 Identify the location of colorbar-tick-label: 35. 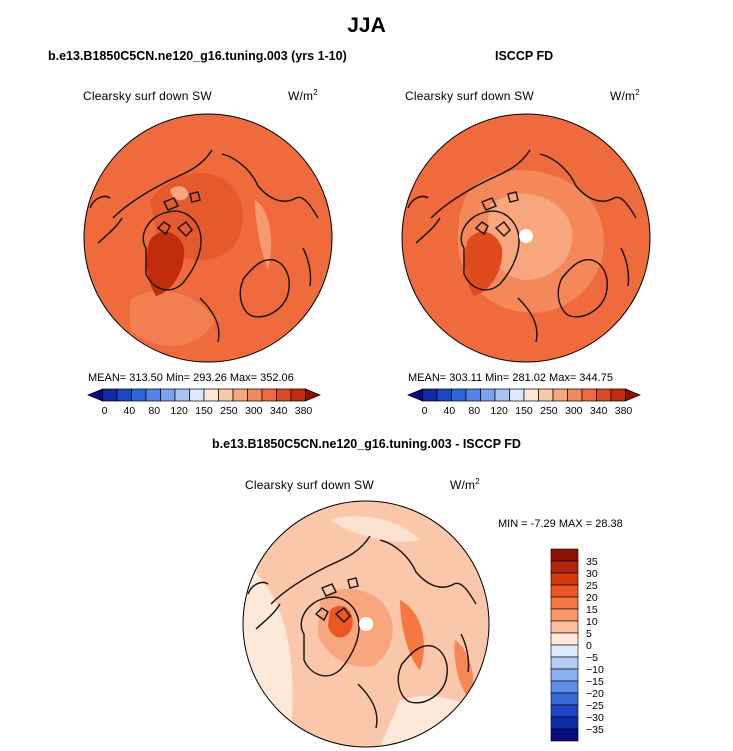
(592, 562).